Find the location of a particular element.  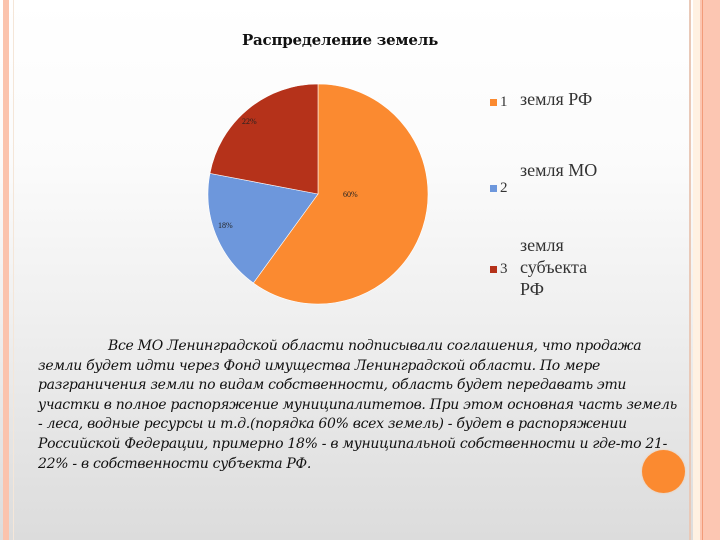

pie-label-18: 18% is located at coordinates (225, 225).